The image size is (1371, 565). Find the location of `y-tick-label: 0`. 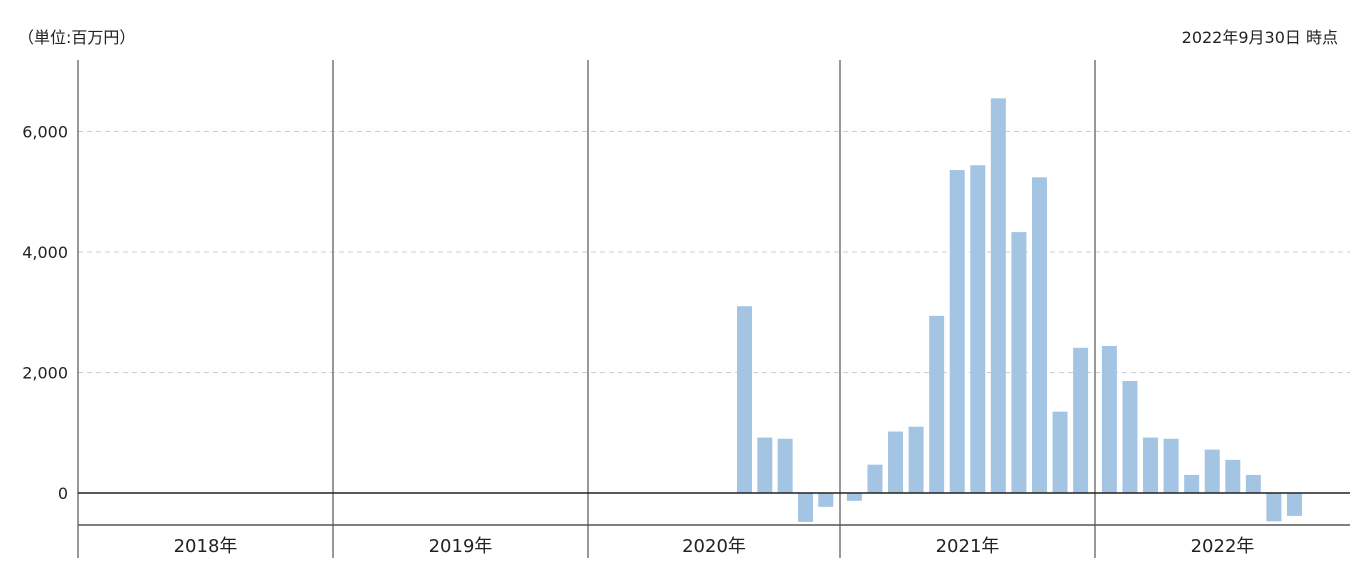

y-tick-label: 0 is located at coordinates (63, 493).